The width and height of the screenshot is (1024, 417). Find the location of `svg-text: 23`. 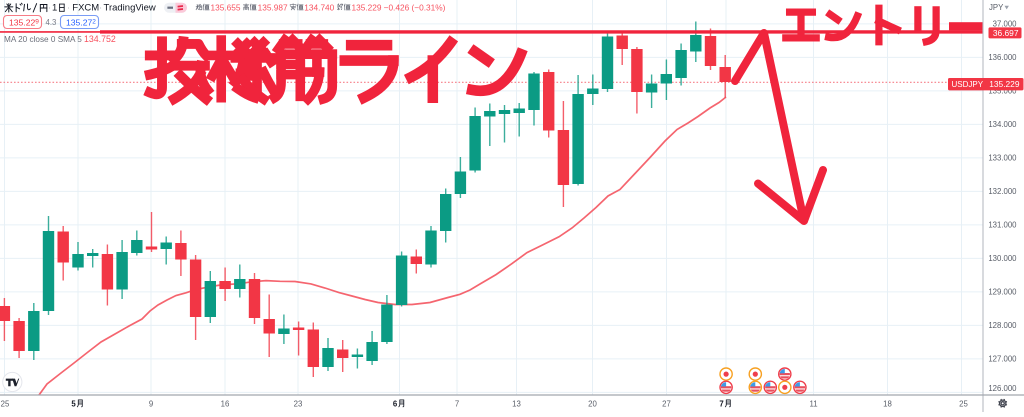

svg-text: 23 is located at coordinates (298, 403).